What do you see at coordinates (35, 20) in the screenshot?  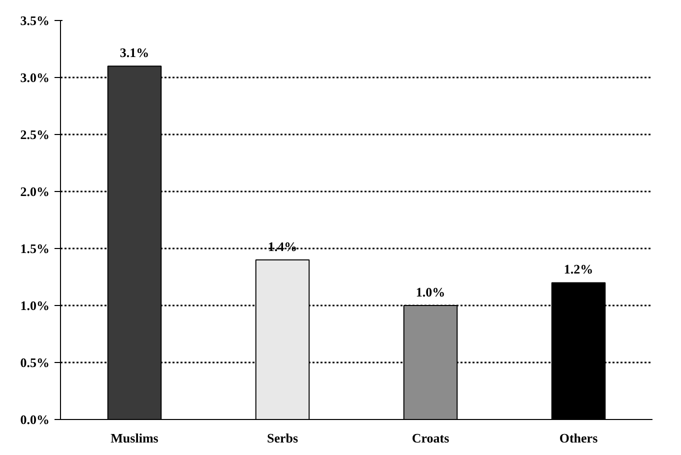 I see `y-tick-label: 3.5%` at bounding box center [35, 20].